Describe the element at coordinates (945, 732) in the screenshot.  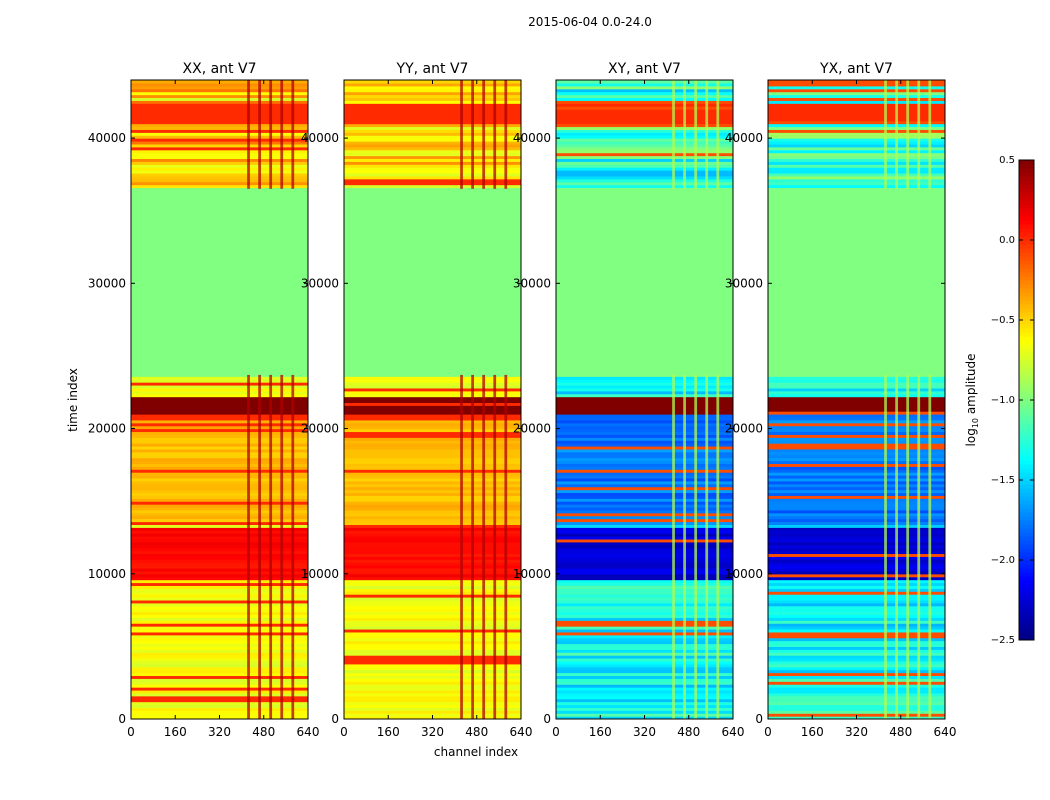
I see `x-tick-label: 640` at that location.